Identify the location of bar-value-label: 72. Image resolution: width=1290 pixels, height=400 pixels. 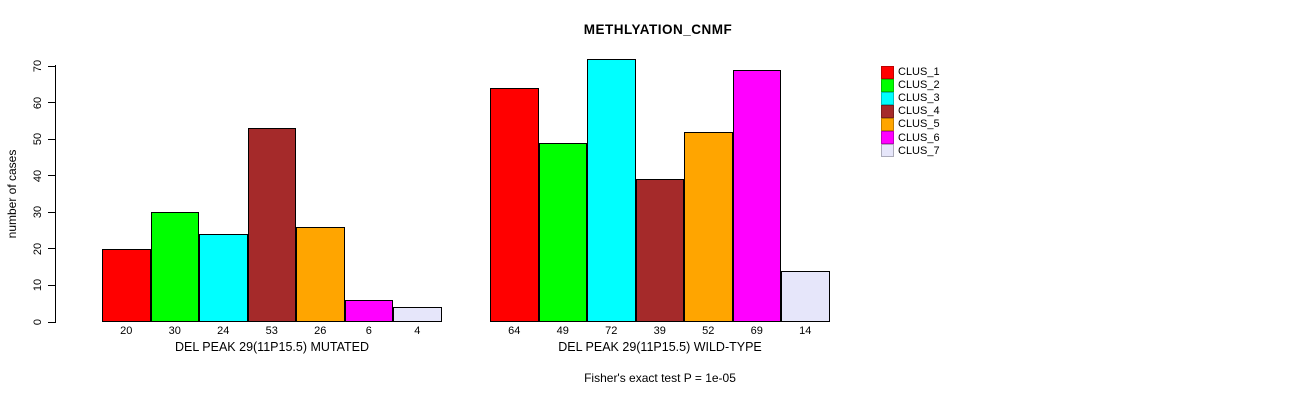
(611, 331).